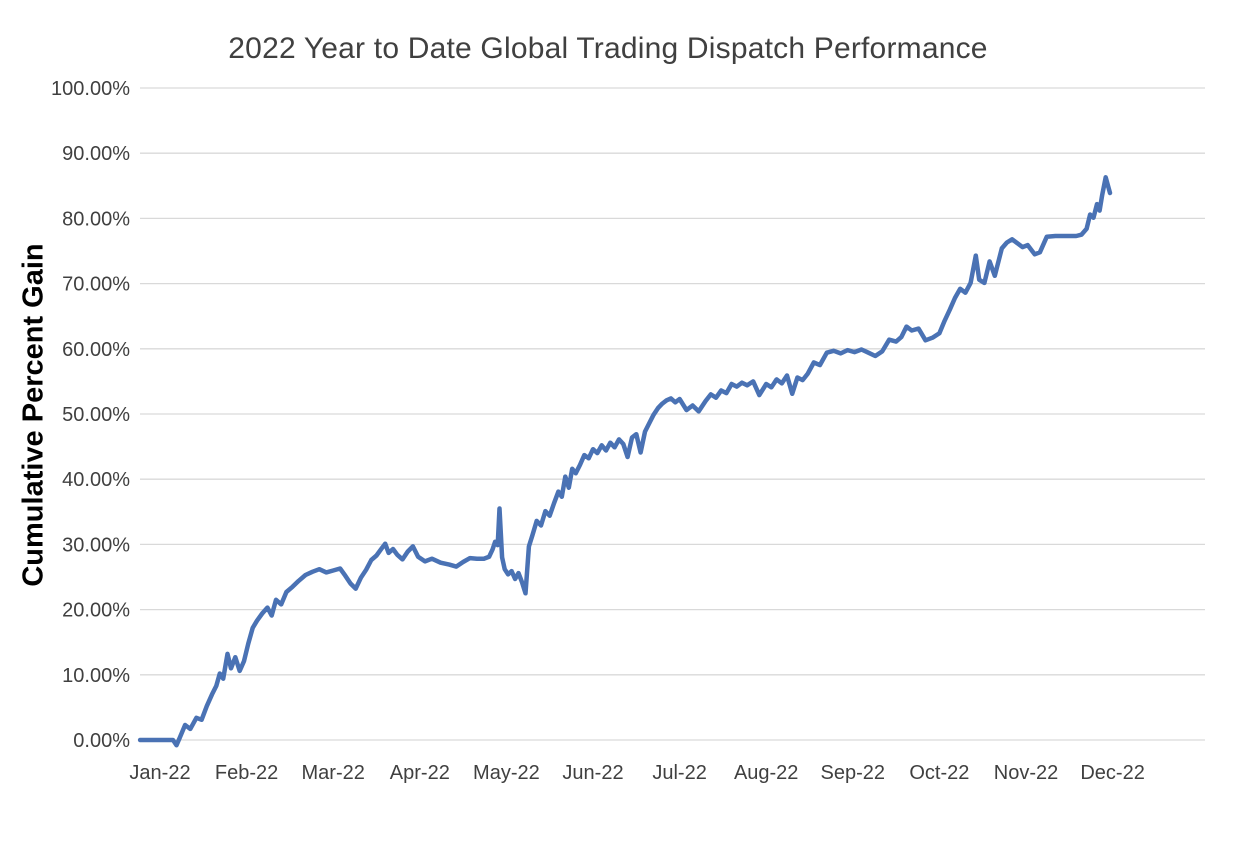  Describe the element at coordinates (679, 773) in the screenshot. I see `x-tick-label: Jul-22` at that location.